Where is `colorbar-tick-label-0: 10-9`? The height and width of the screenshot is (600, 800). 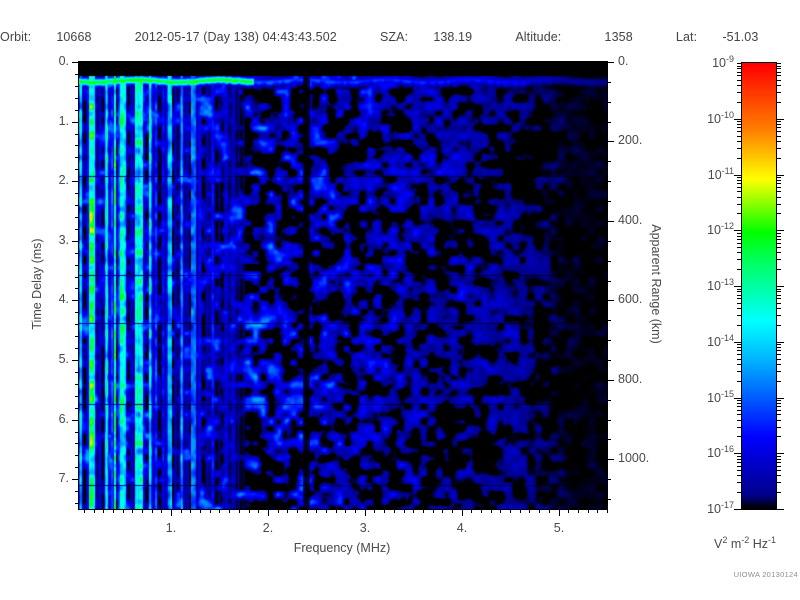 colorbar-tick-label-0: 10-9 is located at coordinates (723, 62).